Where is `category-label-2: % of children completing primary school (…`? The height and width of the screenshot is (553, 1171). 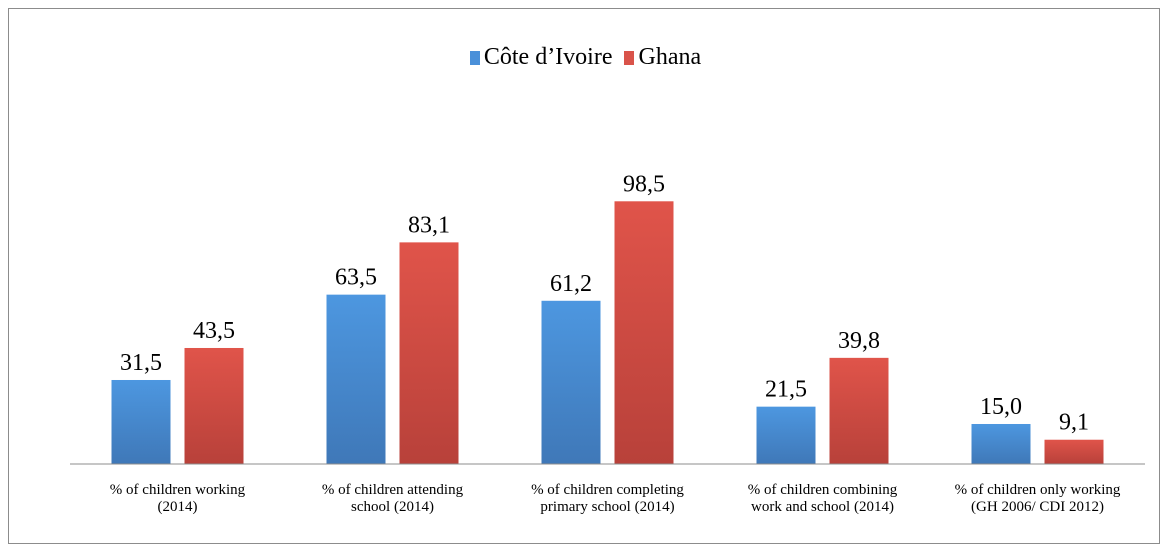
category-label-2: % of children completing primary school (… is located at coordinates (608, 499).